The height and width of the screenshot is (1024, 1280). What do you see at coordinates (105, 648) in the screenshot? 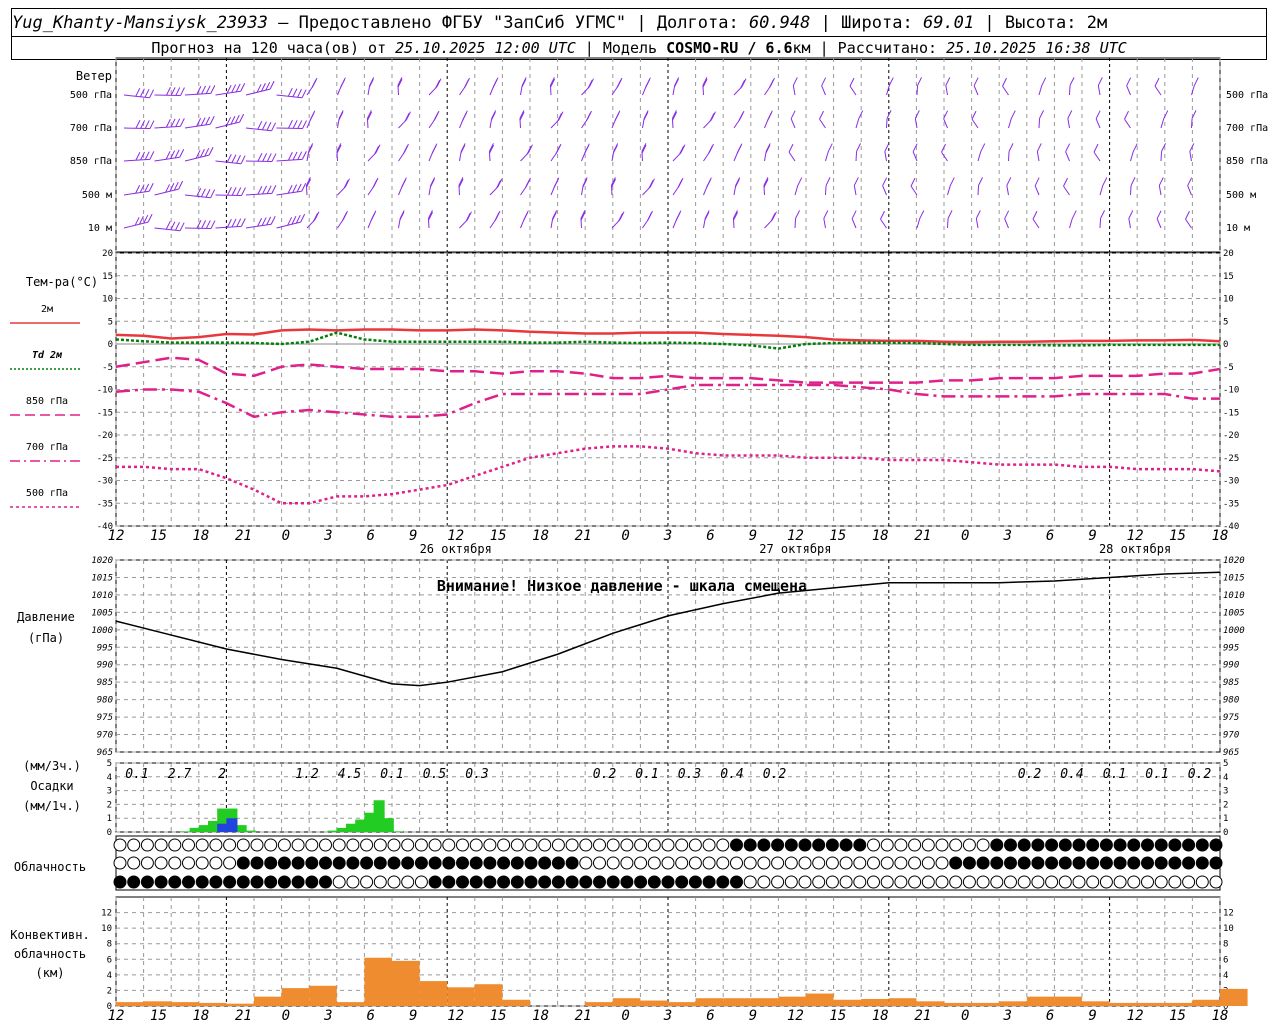
I see `pressure-ytick-left: 995` at bounding box center [105, 648].